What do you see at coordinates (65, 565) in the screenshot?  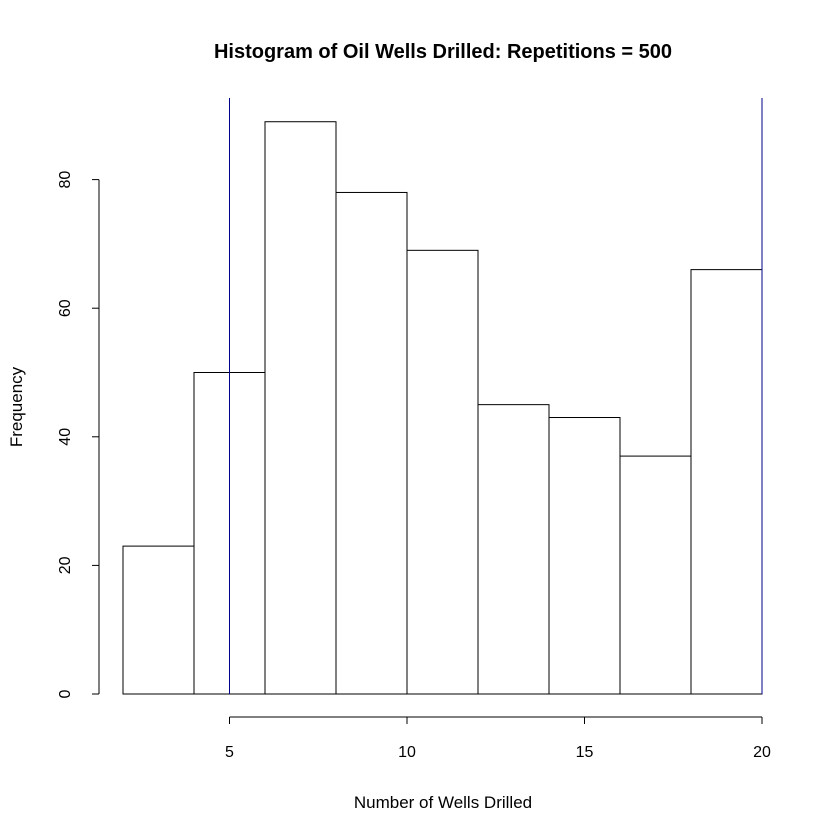 I see `y-tick-label: 20` at bounding box center [65, 565].